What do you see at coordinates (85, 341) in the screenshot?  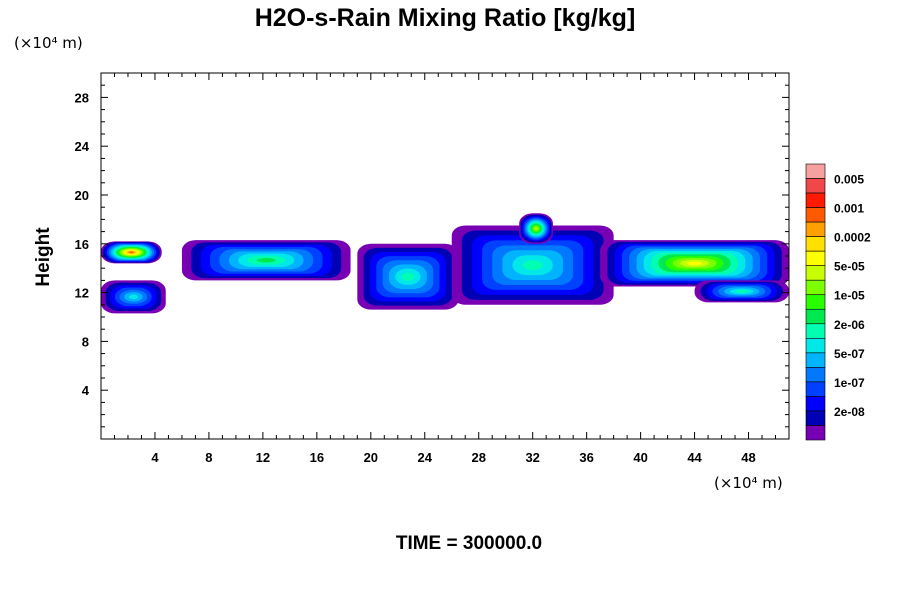 I see `y-tick-label-8: 8` at bounding box center [85, 341].